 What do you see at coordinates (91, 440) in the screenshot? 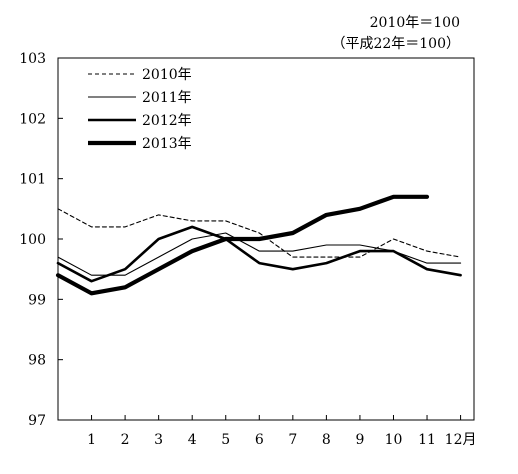
I see `x-tick-label: 1` at bounding box center [91, 440].